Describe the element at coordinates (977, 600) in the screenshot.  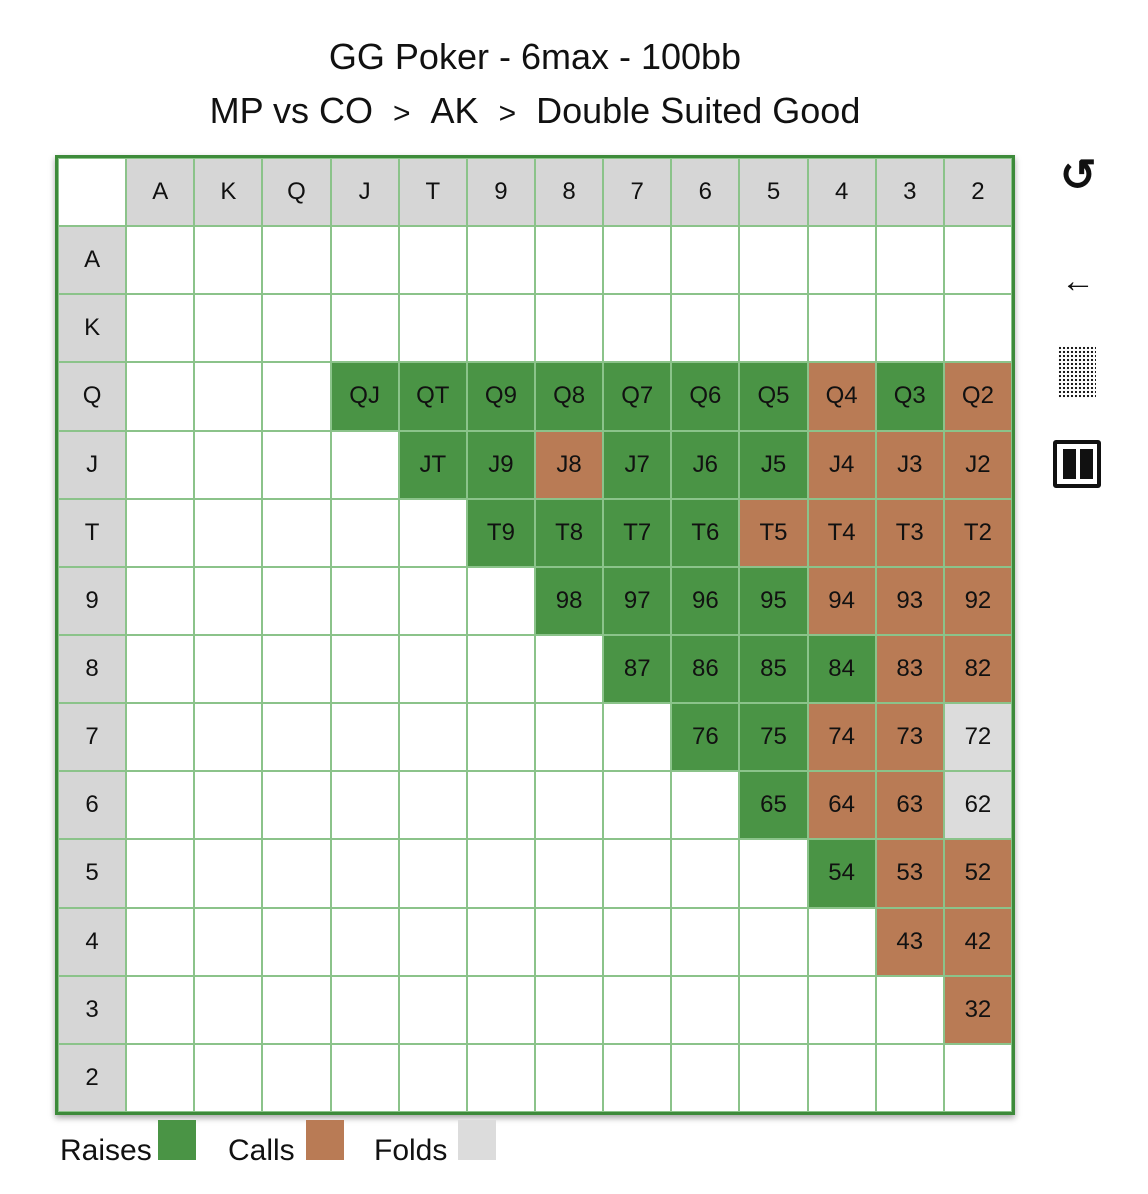
I see `hand-cell-92: 92` at that location.